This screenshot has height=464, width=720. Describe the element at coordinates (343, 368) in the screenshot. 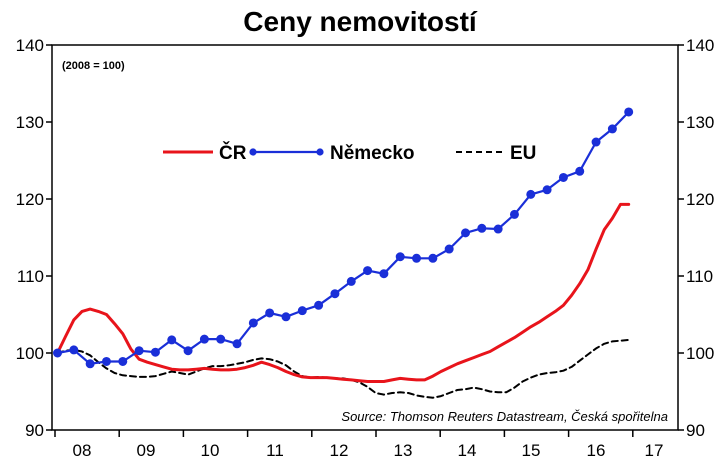

I see `series-line-eu` at that location.